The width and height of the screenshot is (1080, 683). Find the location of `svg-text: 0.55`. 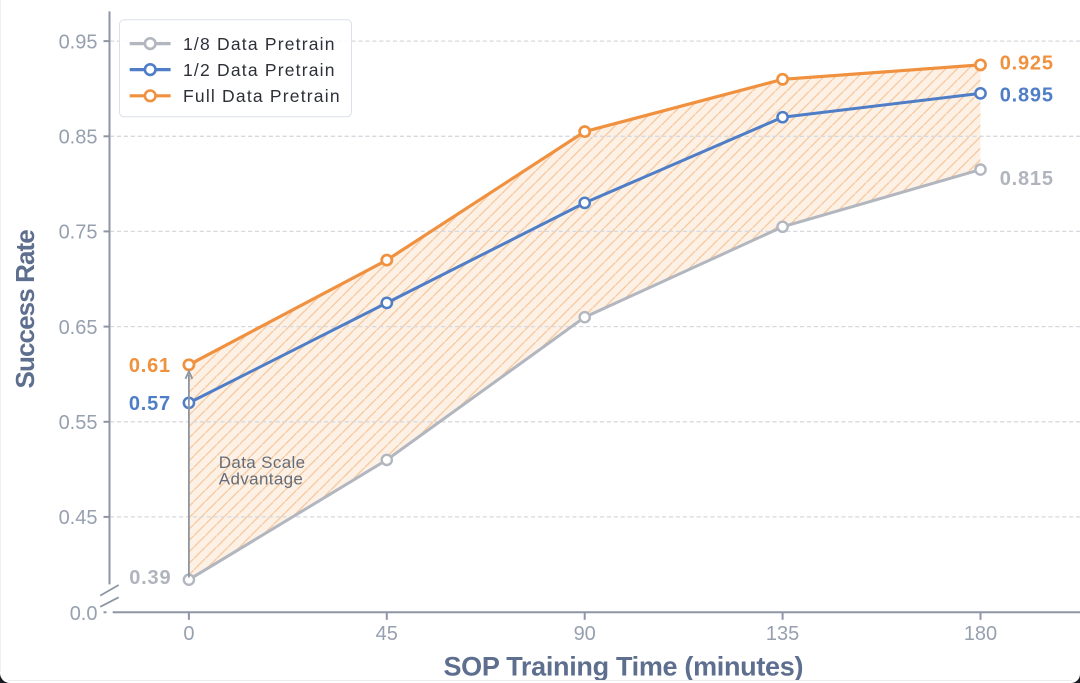

svg-text: 0.55 is located at coordinates (78, 423).